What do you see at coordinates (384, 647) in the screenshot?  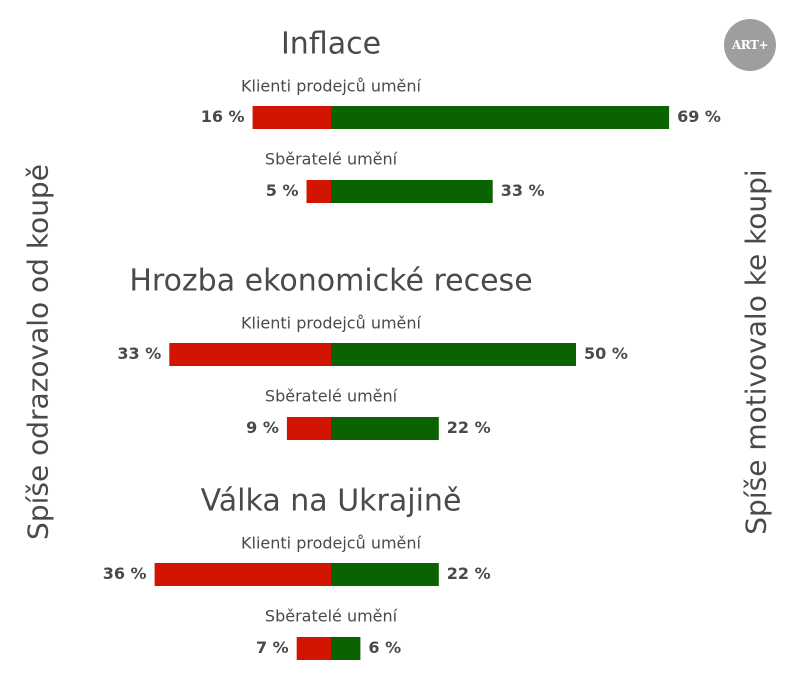 I see `positive-value-label: 6 %` at bounding box center [384, 647].